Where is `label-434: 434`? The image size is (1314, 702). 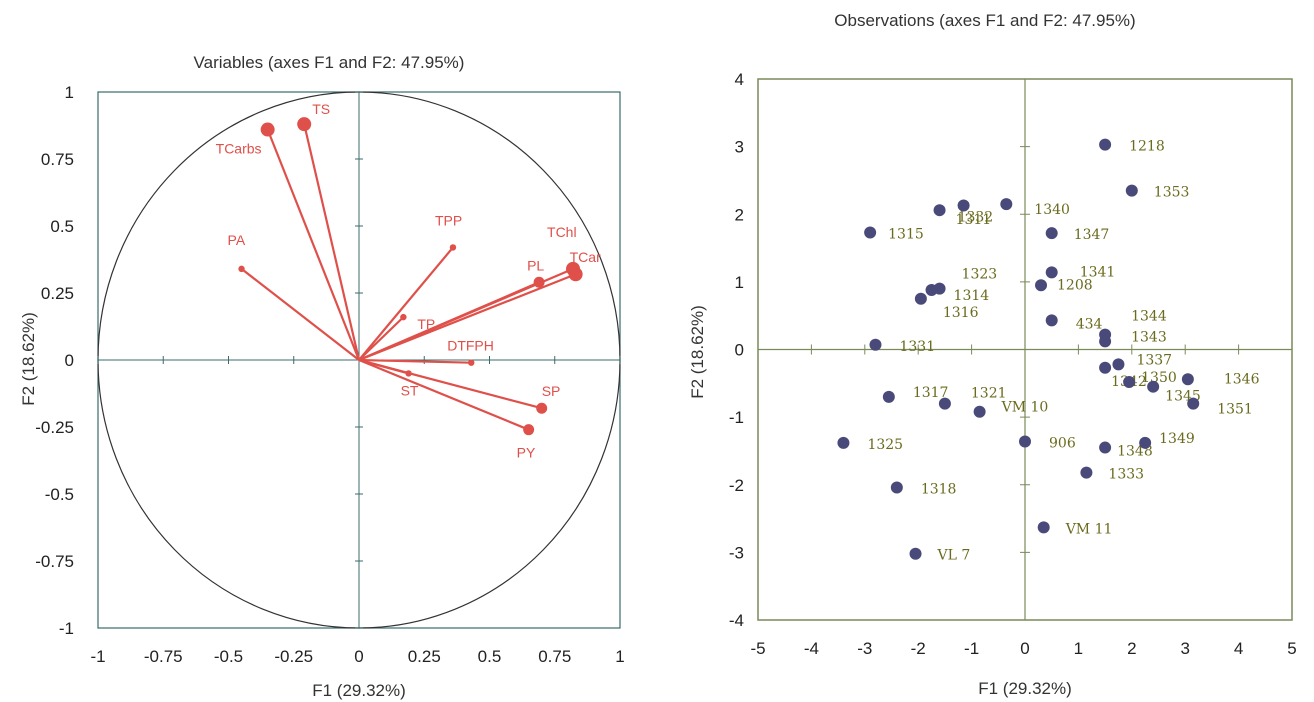
label-434: 434 is located at coordinates (1089, 324).